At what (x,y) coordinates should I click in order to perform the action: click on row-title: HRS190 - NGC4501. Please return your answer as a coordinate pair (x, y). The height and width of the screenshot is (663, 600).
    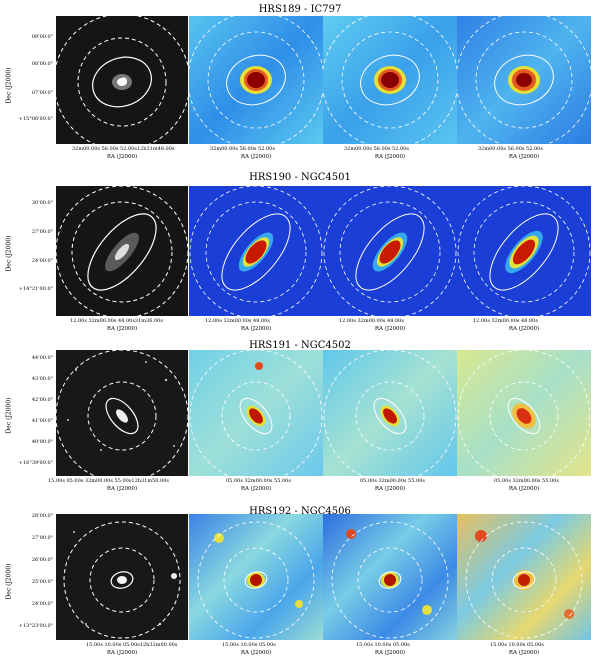
    Looking at the image, I should click on (300, 177).